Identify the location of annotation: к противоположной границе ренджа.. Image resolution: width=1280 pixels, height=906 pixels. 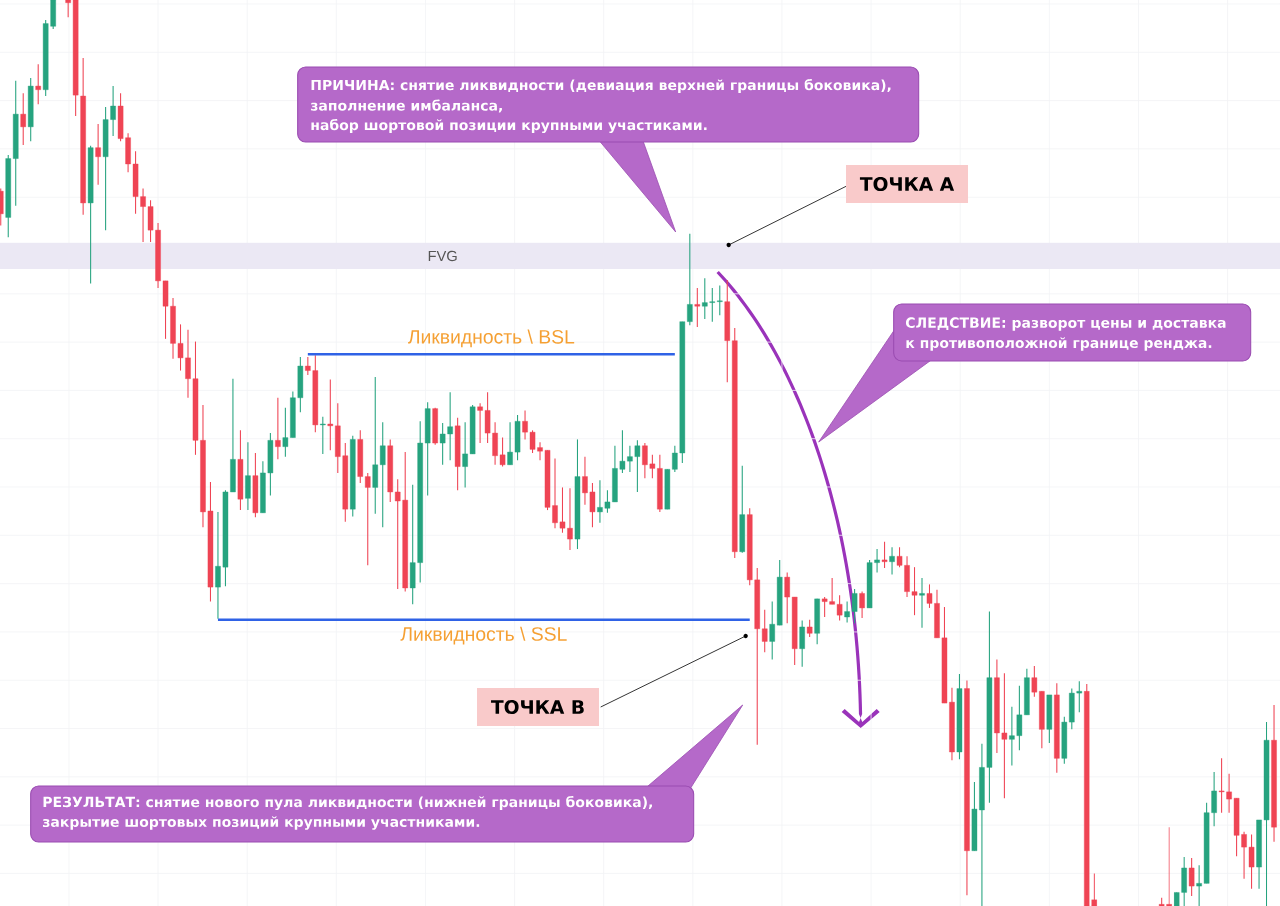
(1059, 344).